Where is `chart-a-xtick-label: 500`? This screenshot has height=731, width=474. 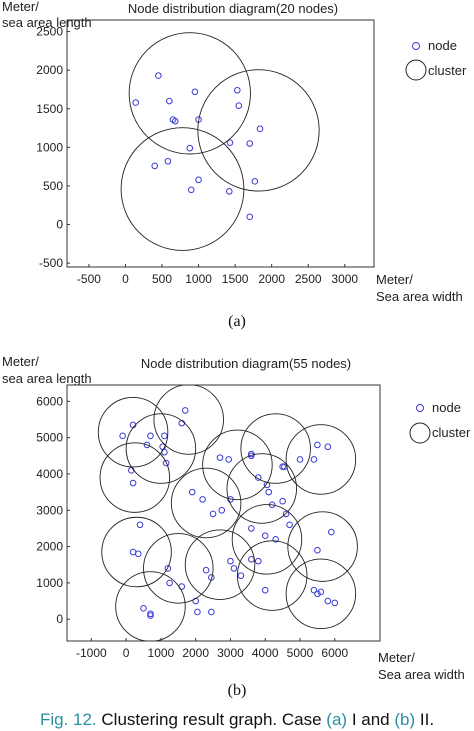 chart-a-xtick-label: 500 is located at coordinates (162, 279).